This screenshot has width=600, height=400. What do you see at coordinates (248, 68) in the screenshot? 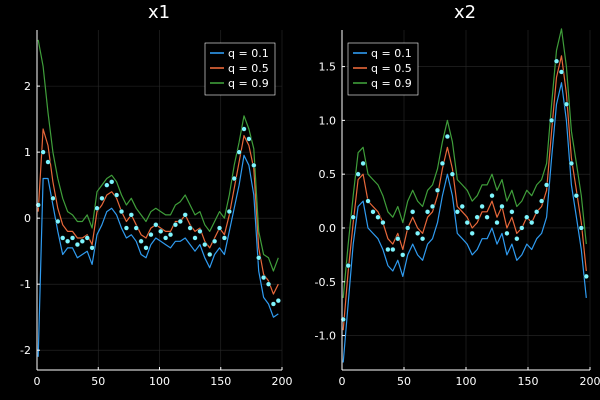
I see `legend-label-q05: q = 0.5` at bounding box center [248, 68].